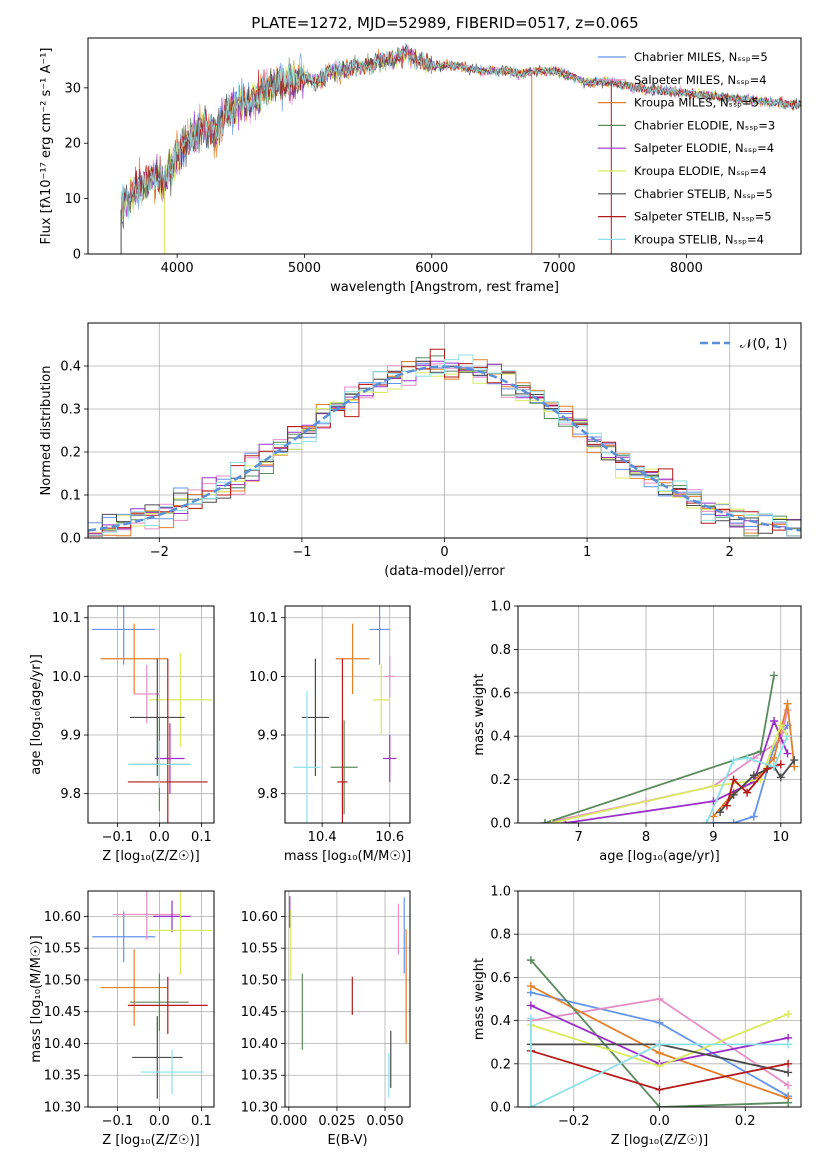 The width and height of the screenshot is (819, 1170). Describe the element at coordinates (444, 571) in the screenshot. I see `x-axis-label: (data-model)/error` at that location.